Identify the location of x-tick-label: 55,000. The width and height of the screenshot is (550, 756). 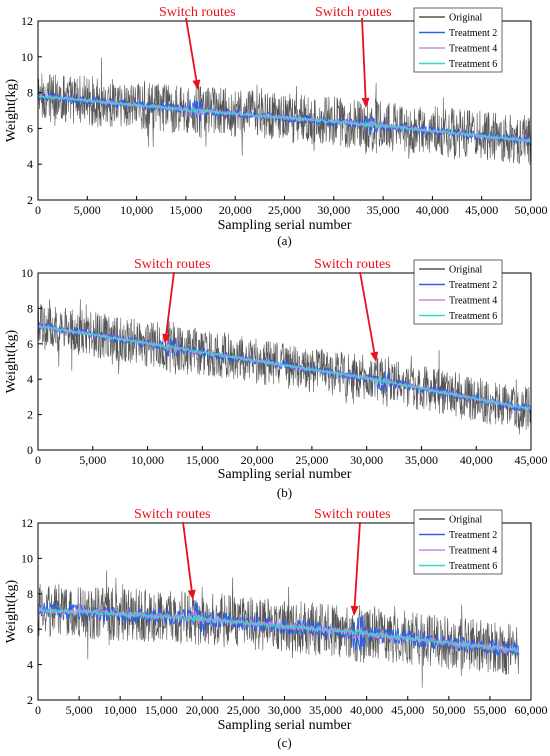
(489, 710).